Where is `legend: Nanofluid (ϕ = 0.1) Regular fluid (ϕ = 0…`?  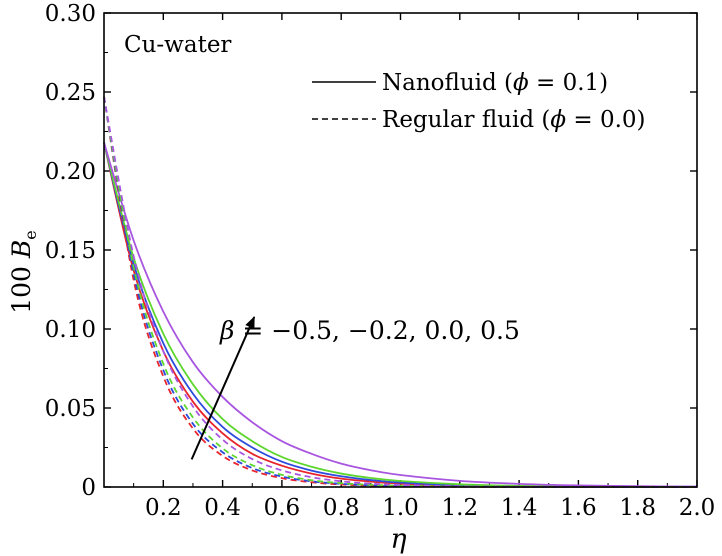
legend: Nanofluid (ϕ = 0.1) Regular fluid (ϕ = 0… is located at coordinates (479, 101).